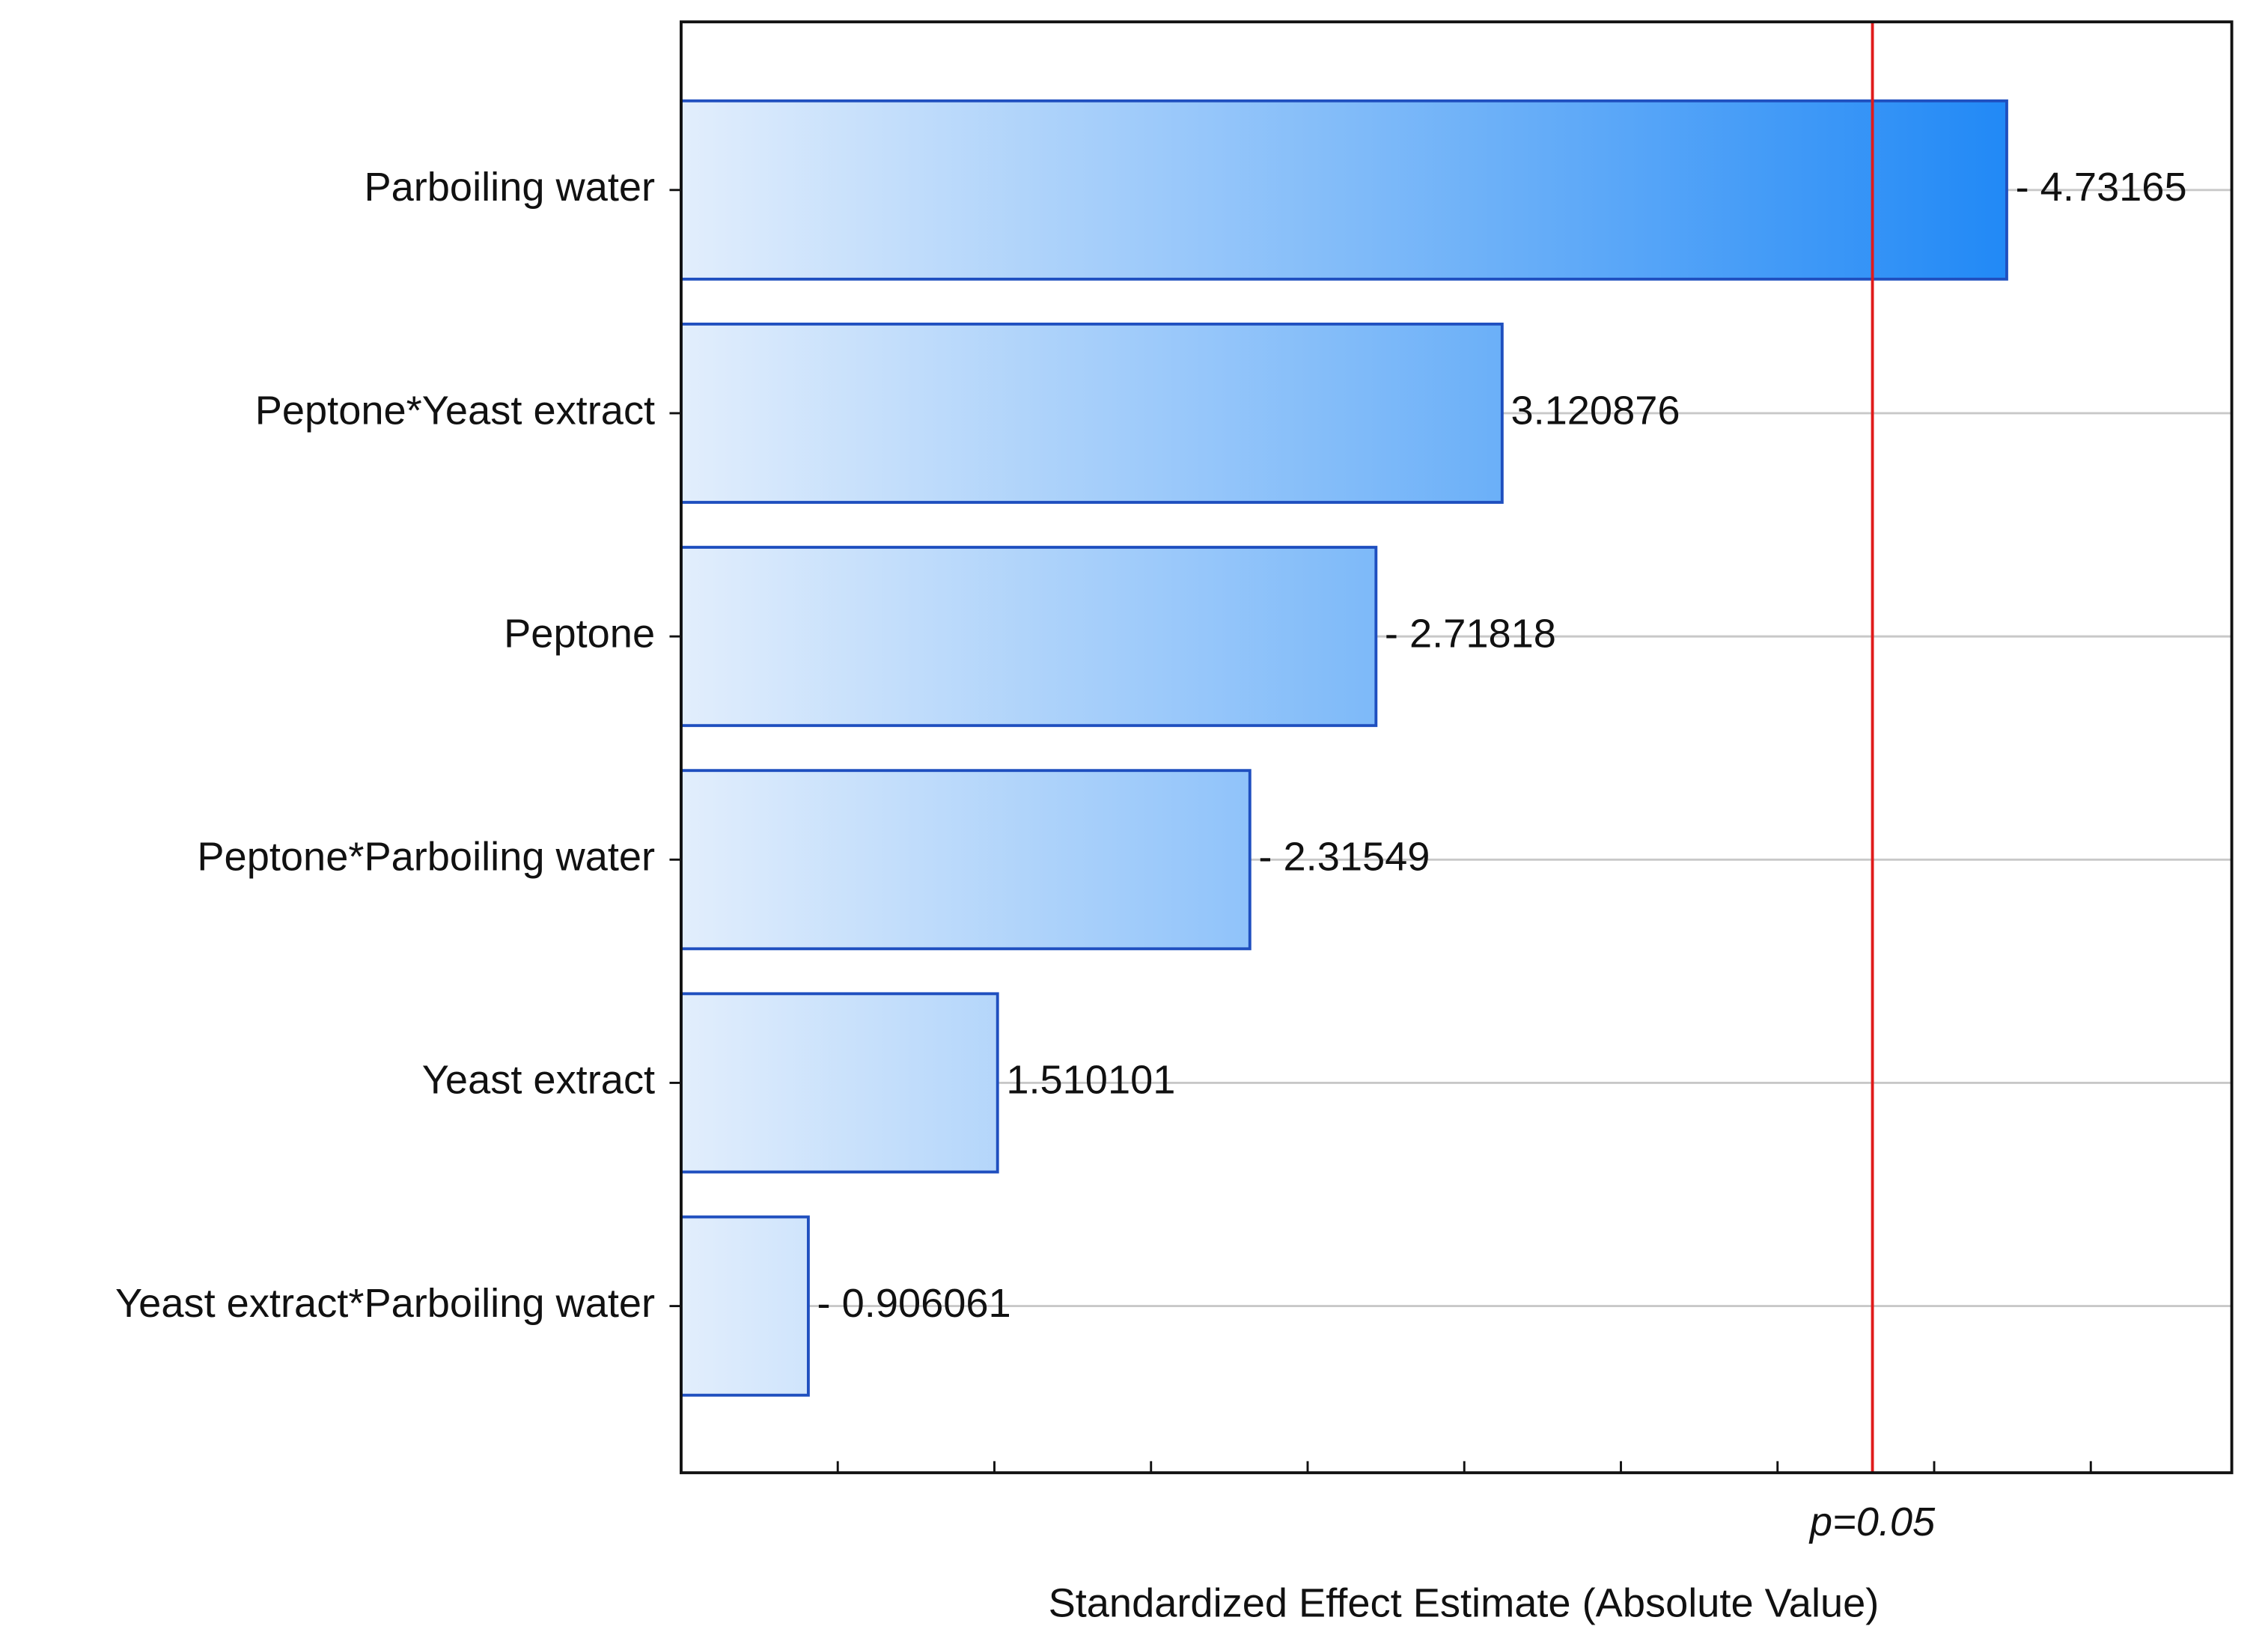  I want to click on value-label: 3.120876, so click(1595, 410).